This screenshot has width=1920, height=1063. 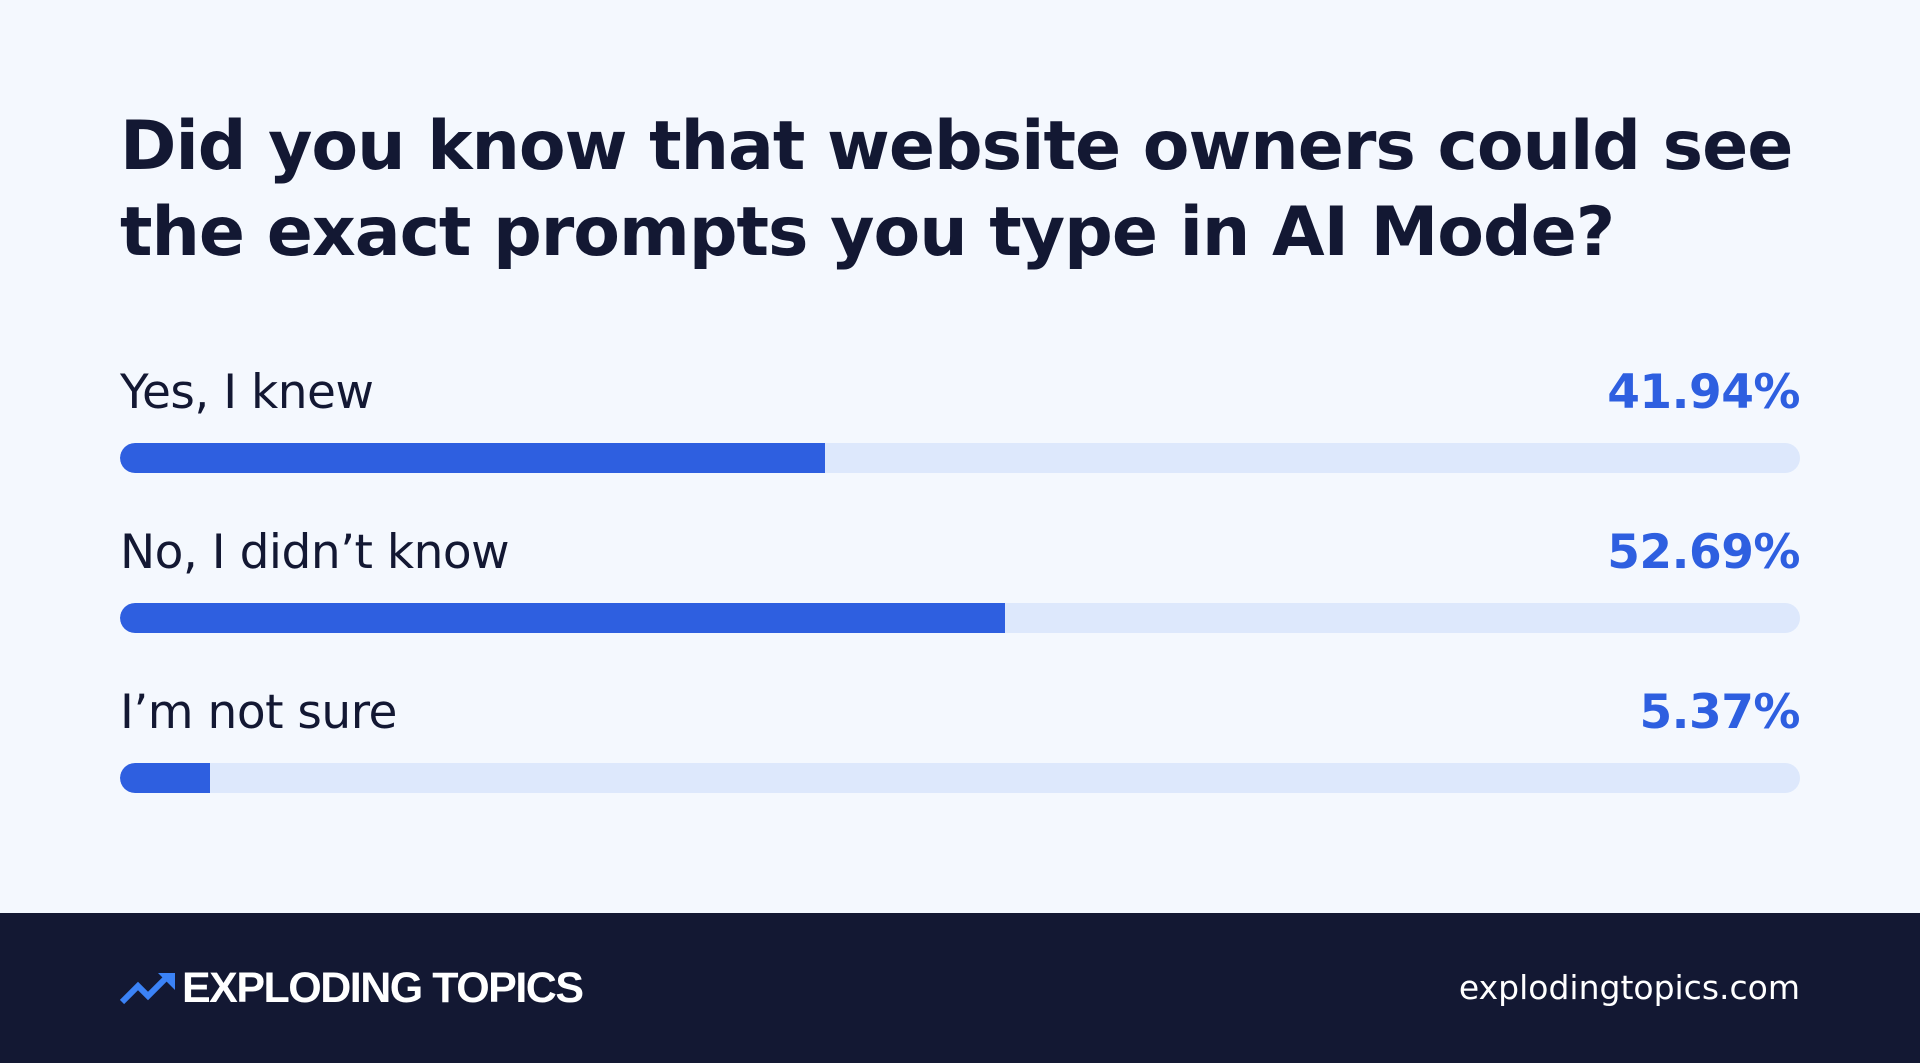 What do you see at coordinates (1719, 712) in the screenshot?
I see `bar-value-label: 5.37%` at bounding box center [1719, 712].